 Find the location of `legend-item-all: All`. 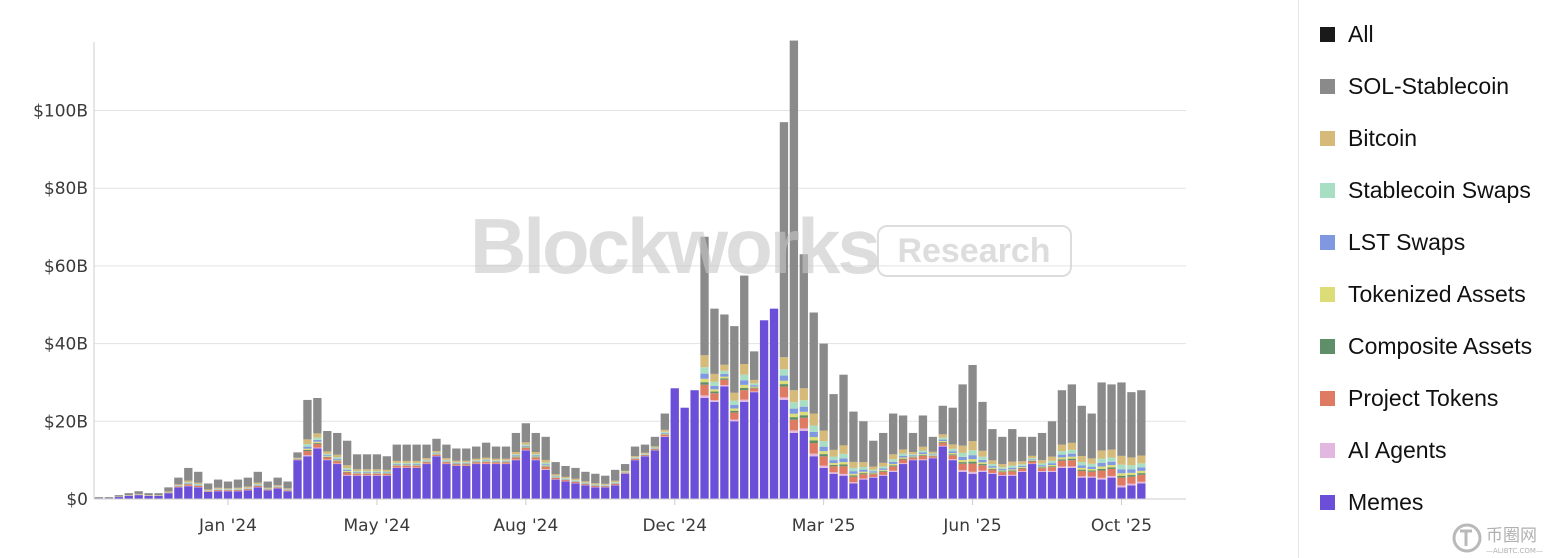

legend-item-all: All is located at coordinates (1438, 34).